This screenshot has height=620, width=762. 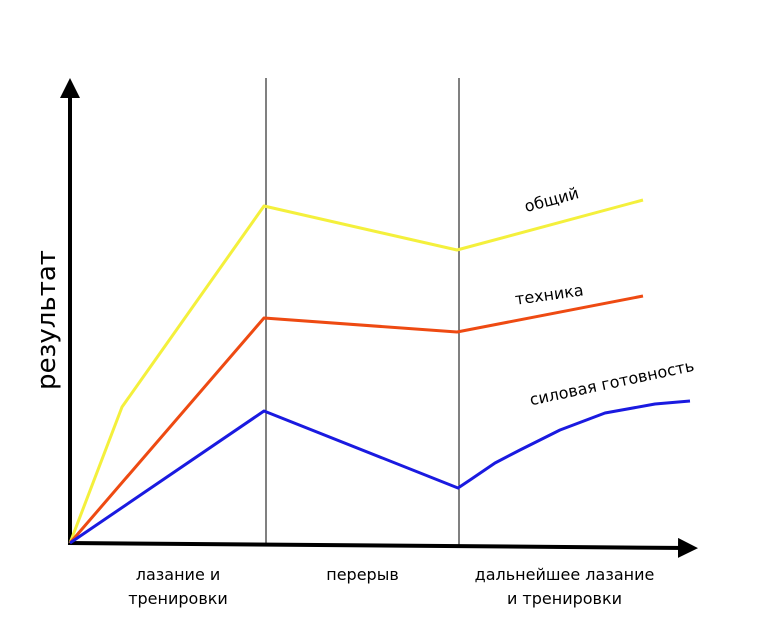 What do you see at coordinates (47, 320) in the screenshot?
I see `y-axis-label: результат` at bounding box center [47, 320].